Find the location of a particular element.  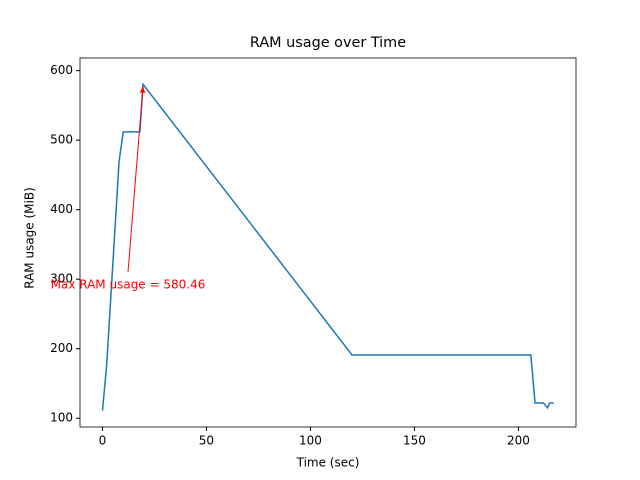

x-tick-label: 150 is located at coordinates (414, 441).